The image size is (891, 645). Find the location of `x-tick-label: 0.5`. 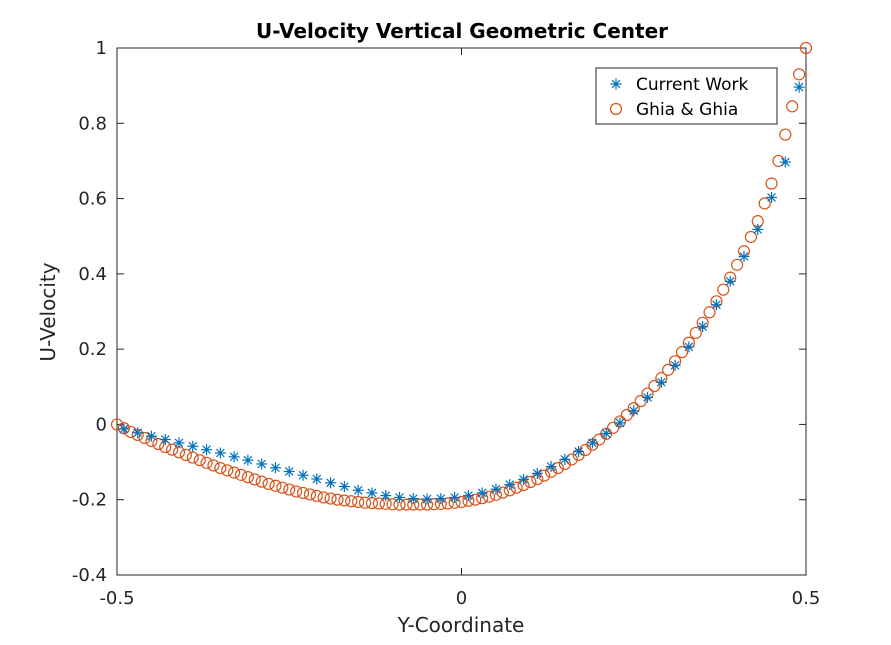

x-tick-label: 0.5 is located at coordinates (806, 598).